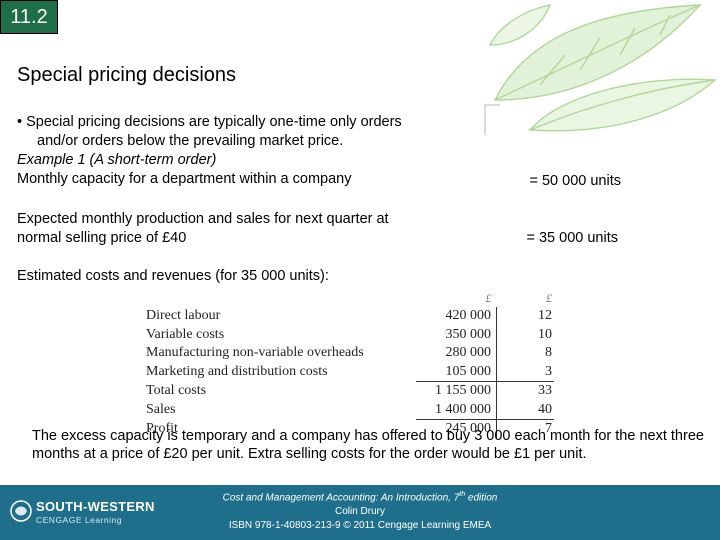 This screenshot has width=720, height=540. I want to click on book-author: Colin Drury, so click(359, 512).